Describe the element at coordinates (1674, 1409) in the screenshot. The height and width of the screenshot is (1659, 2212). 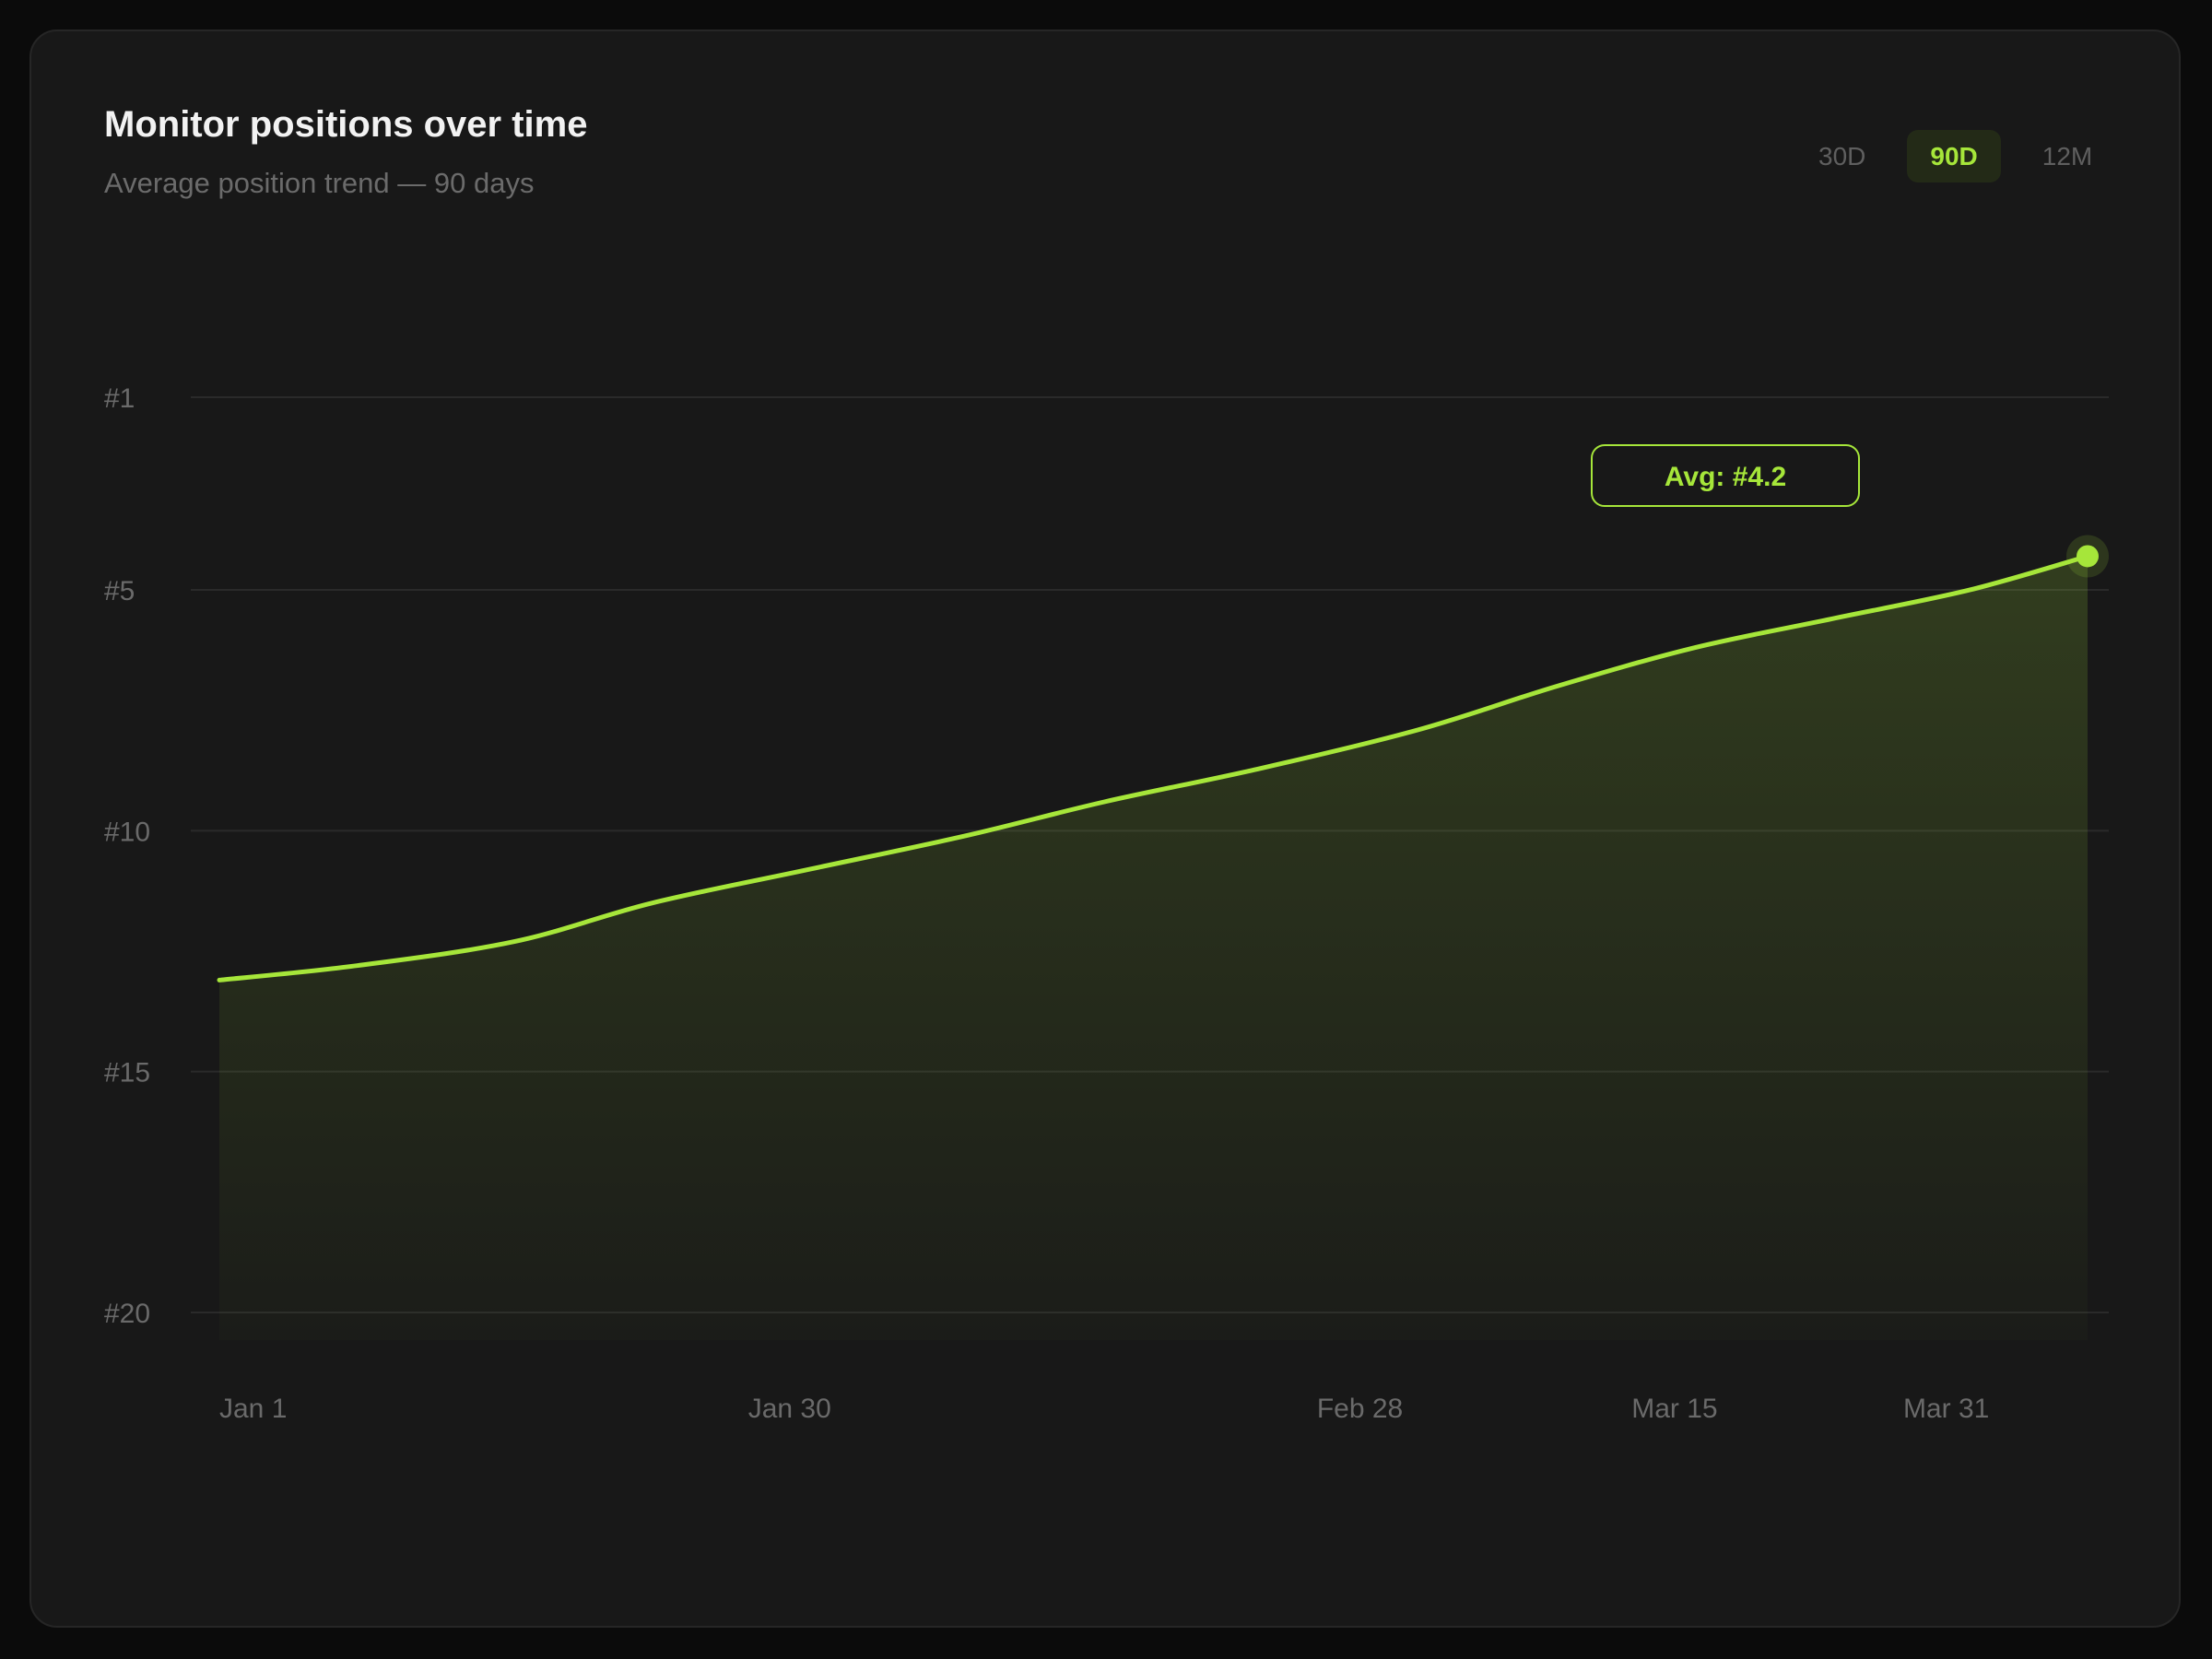
I see `x-tick-label: Mar 15` at that location.